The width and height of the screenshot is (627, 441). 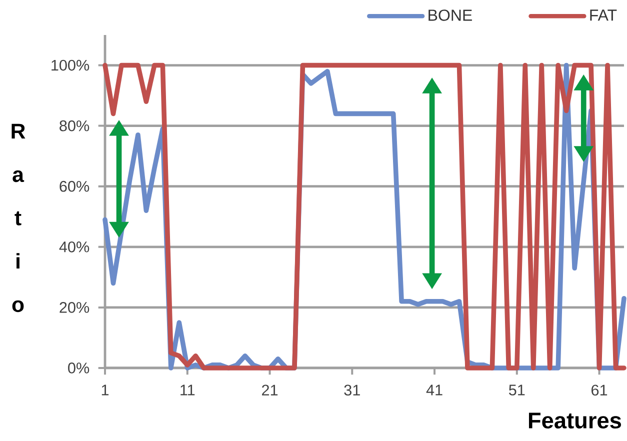 What do you see at coordinates (75, 186) in the screenshot?
I see `y-tick-label: 60%` at bounding box center [75, 186].